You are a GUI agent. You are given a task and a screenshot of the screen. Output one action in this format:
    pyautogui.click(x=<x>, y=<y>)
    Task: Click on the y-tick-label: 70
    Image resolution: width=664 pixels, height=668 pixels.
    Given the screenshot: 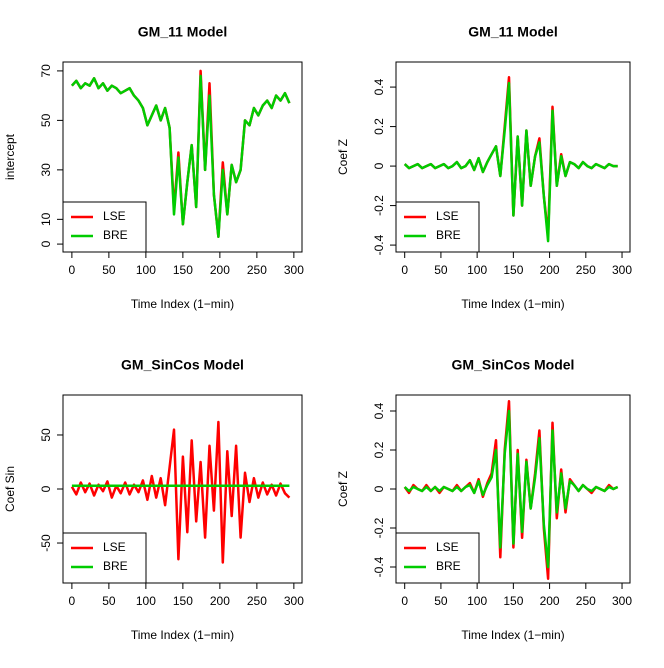 What is the action you would take?
    pyautogui.click(x=46, y=71)
    